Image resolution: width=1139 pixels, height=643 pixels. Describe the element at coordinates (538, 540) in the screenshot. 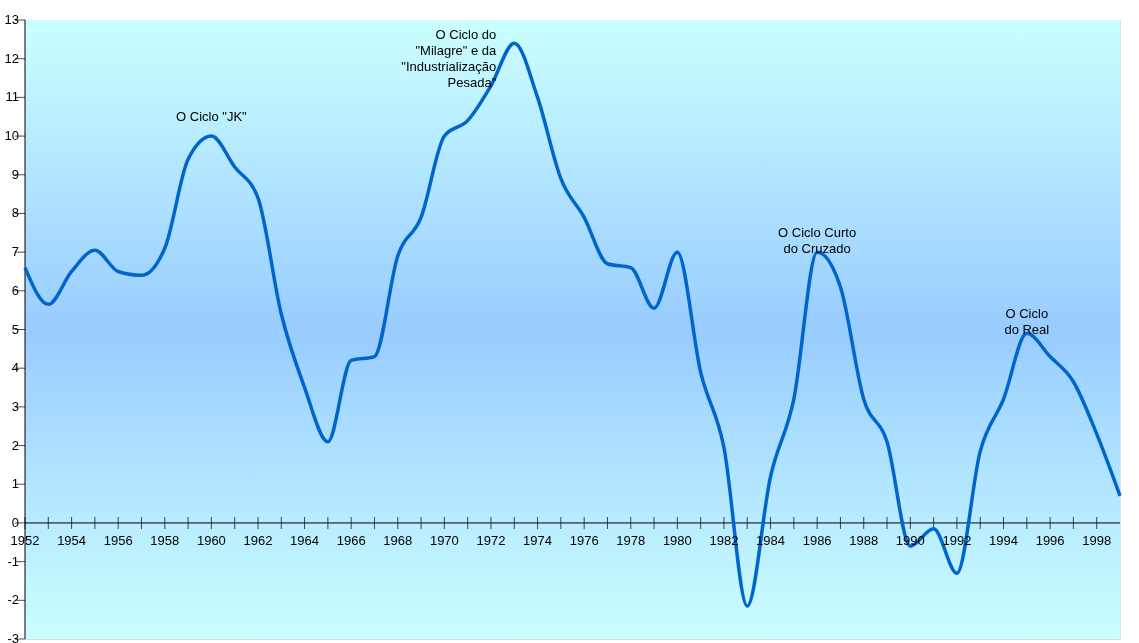

I see `x-tick-label: 1974` at that location.